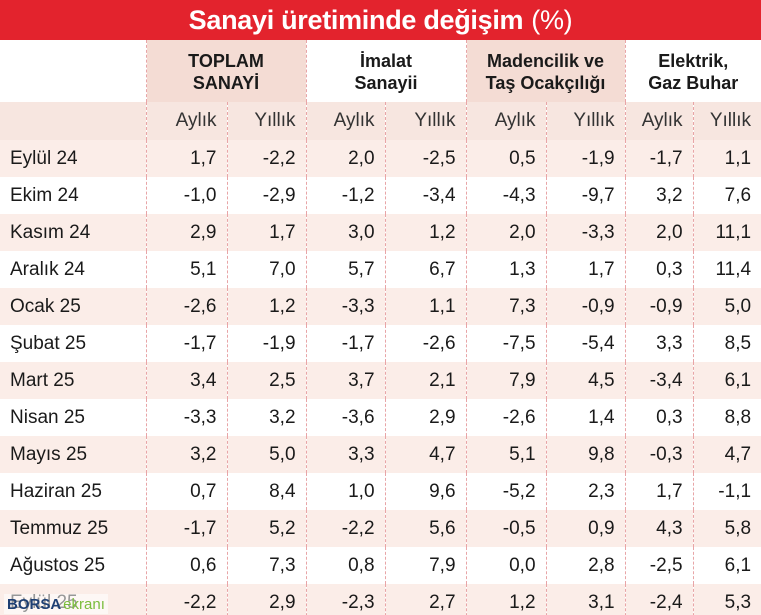  I want to click on value-cell: 2,7, so click(426, 599).